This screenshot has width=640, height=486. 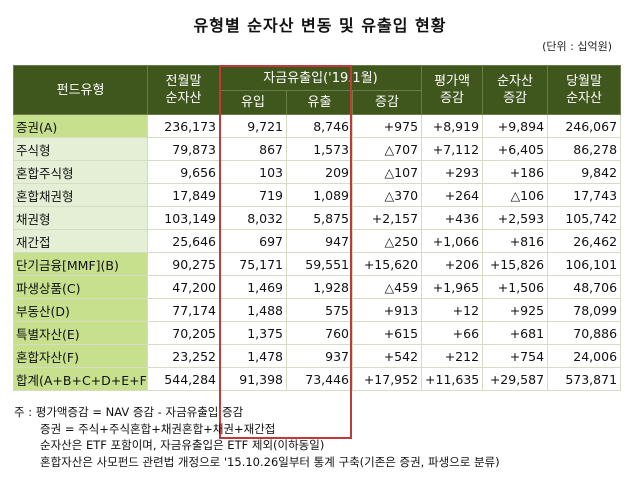 I want to click on header-flow-change: 증감, so click(x=387, y=102).